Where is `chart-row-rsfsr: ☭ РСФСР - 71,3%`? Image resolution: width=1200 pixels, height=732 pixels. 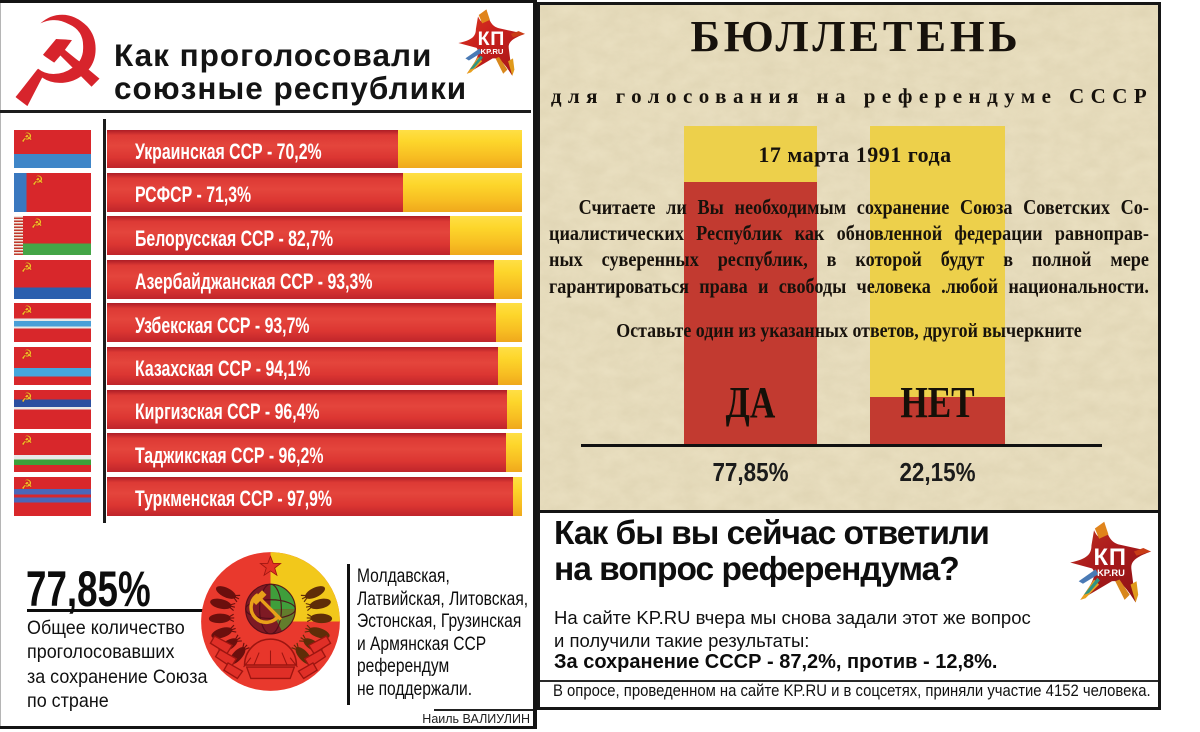 chart-row-rsfsr: ☭ РСФСР - 71,3% is located at coordinates (268, 192).